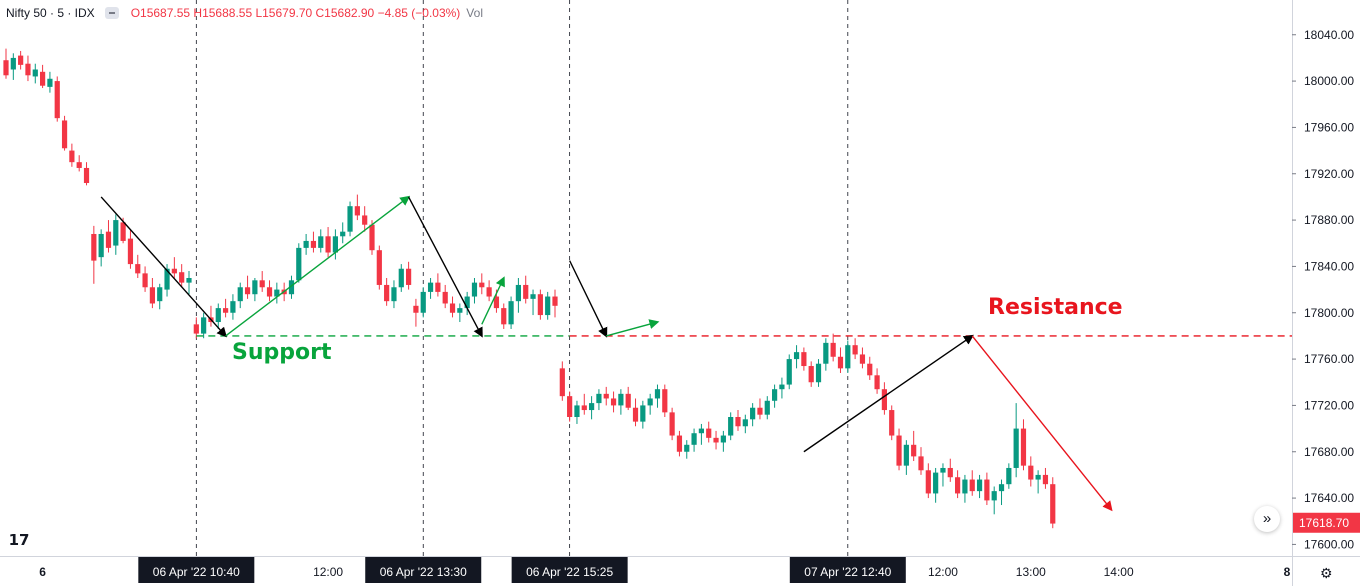 Image resolution: width=1360 pixels, height=586 pixels. Describe the element at coordinates (1324, 523) in the screenshot. I see `last-price-label: 17618.70` at that location.